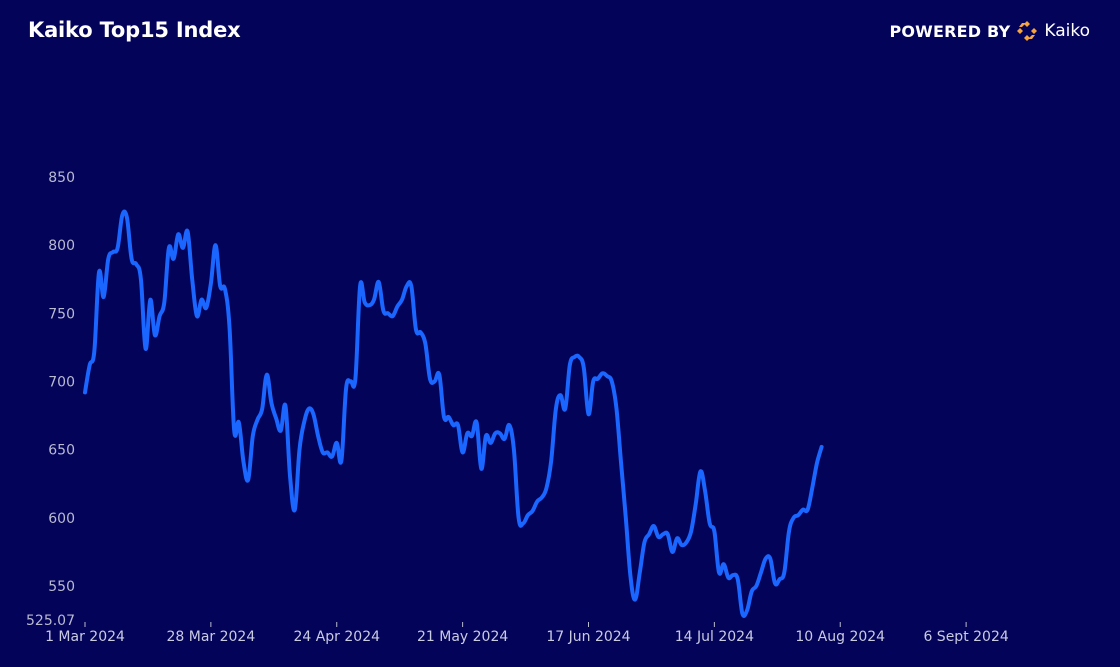 This screenshot has width=1120, height=667. Describe the element at coordinates (965, 637) in the screenshot. I see `x-tick-label: 6 Sept 2024` at that location.